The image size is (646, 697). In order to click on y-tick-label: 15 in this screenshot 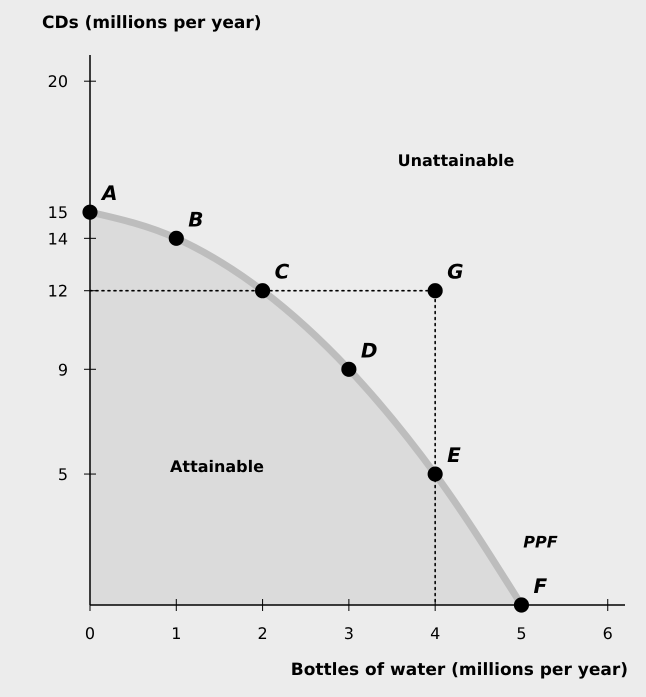, I will do `click(58, 212)`.